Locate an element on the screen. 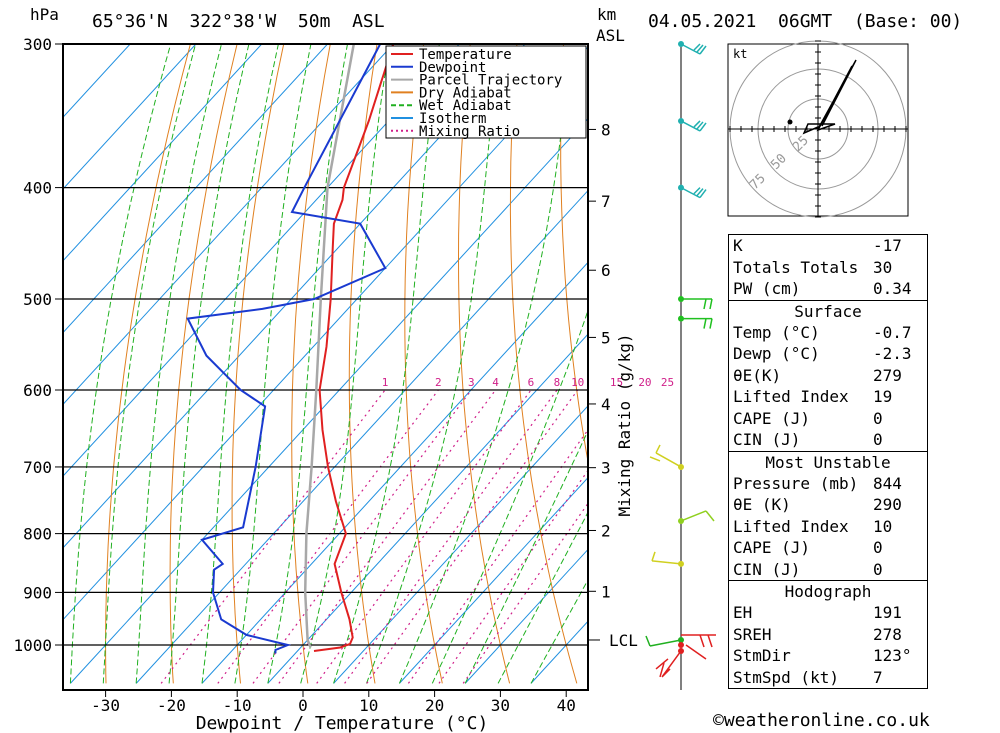  km-tick-label: 5 is located at coordinates (606, 337).